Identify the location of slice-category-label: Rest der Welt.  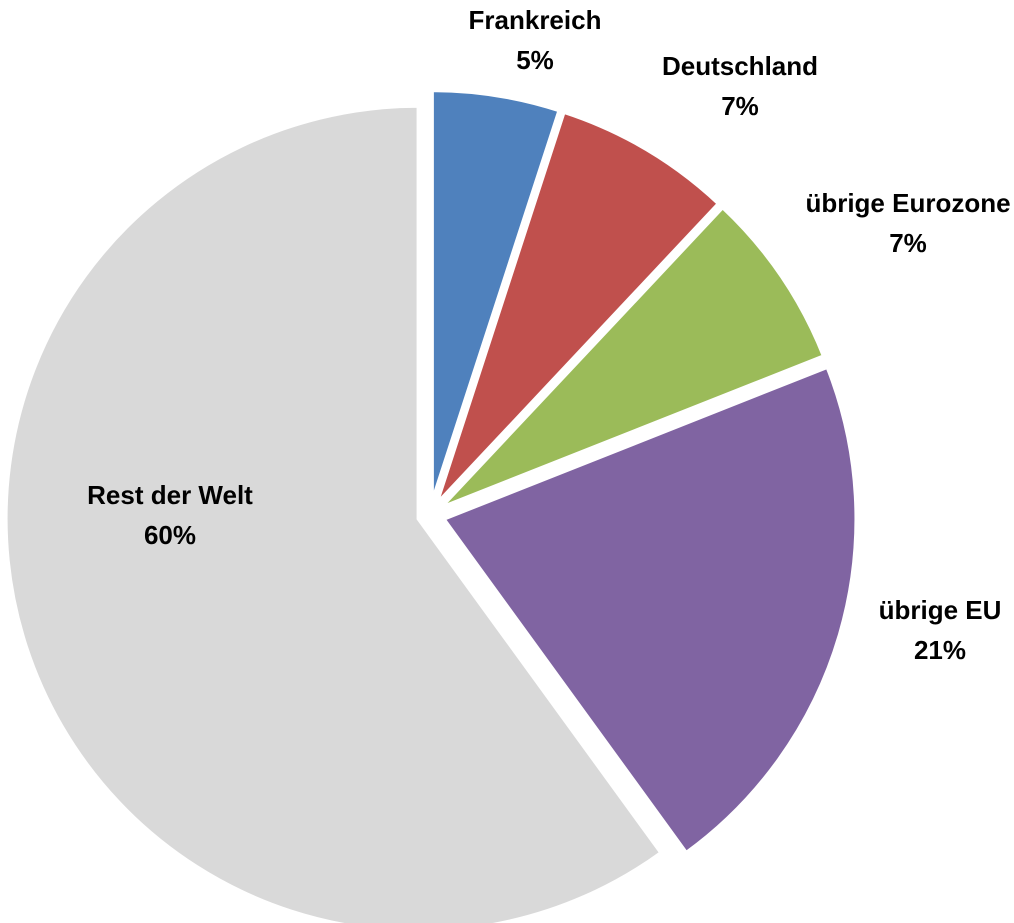
(170, 495).